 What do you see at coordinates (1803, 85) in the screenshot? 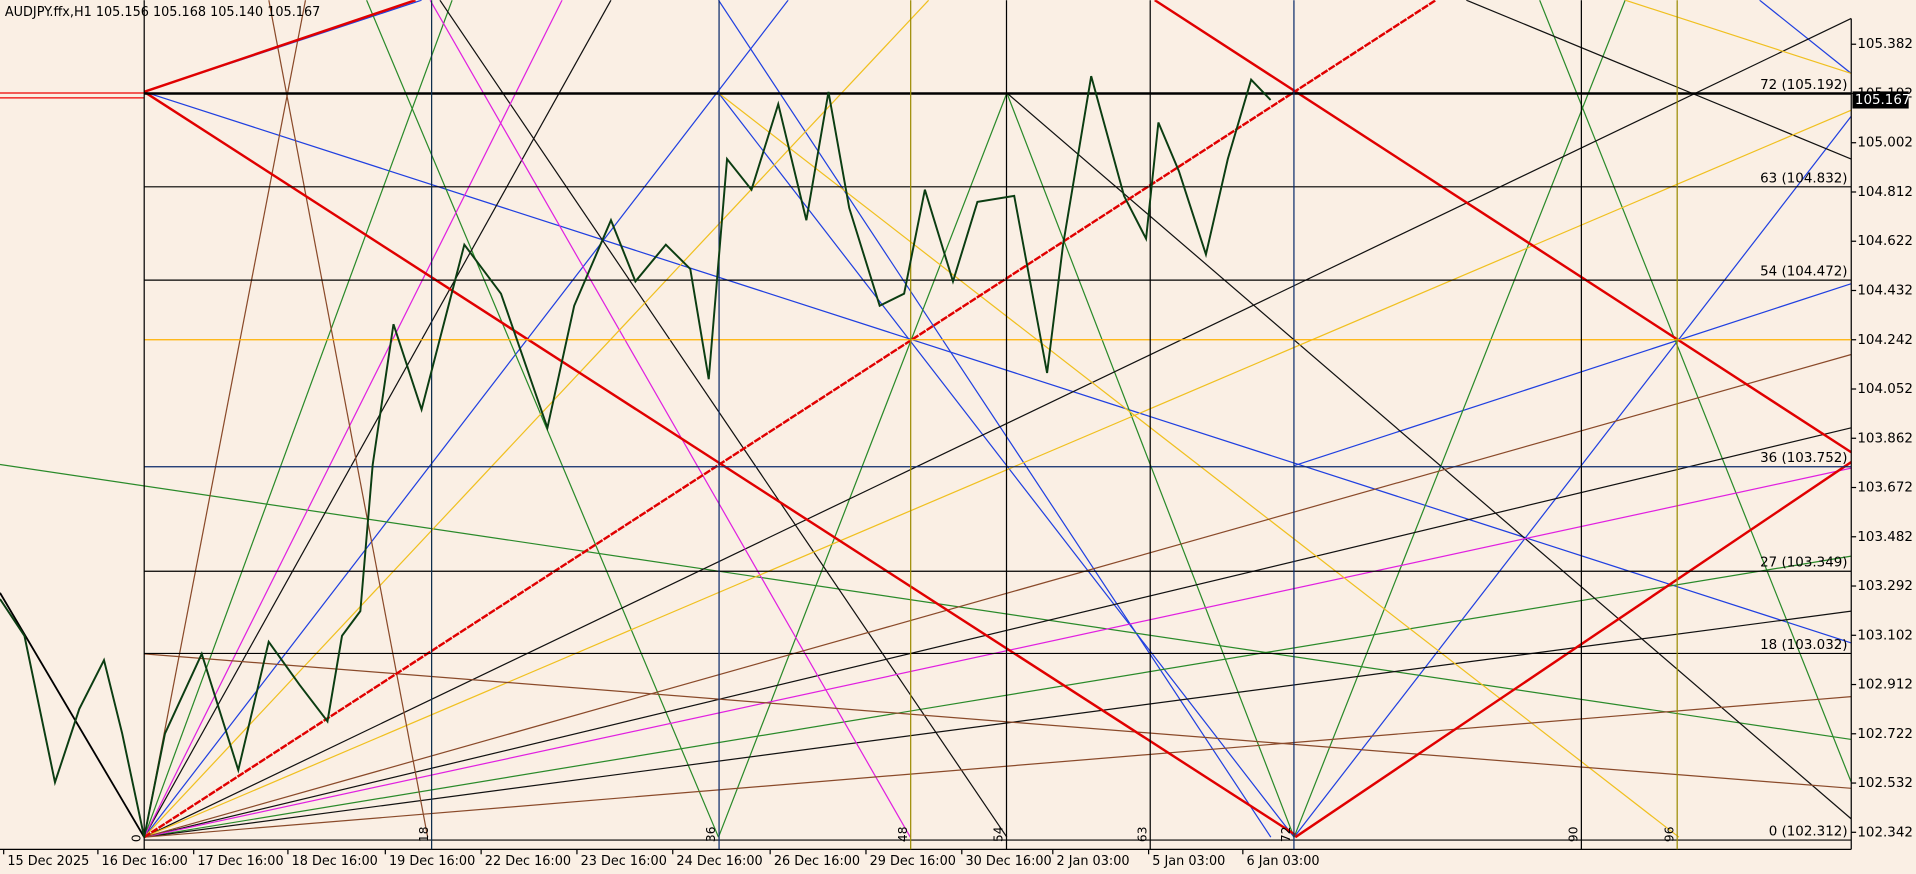
I see `level-label: 72 (105.192)` at bounding box center [1803, 85].